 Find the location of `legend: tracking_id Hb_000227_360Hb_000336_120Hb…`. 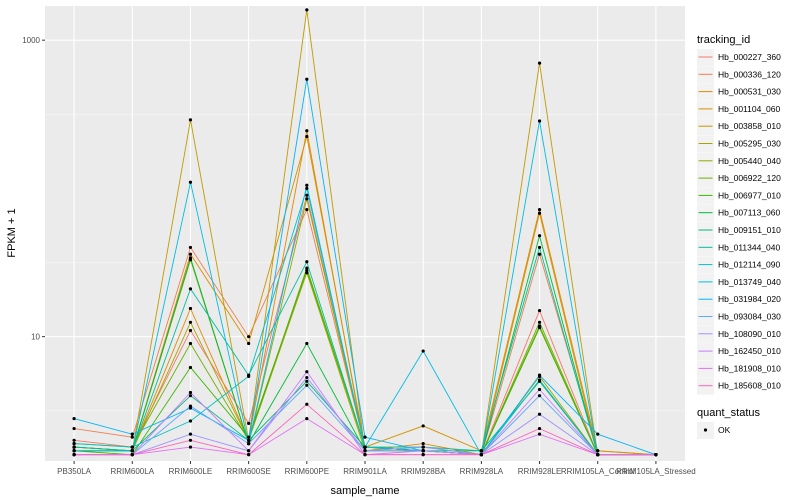

legend: tracking_id Hb_000227_360Hb_000336_120Hb… is located at coordinates (739, 236).